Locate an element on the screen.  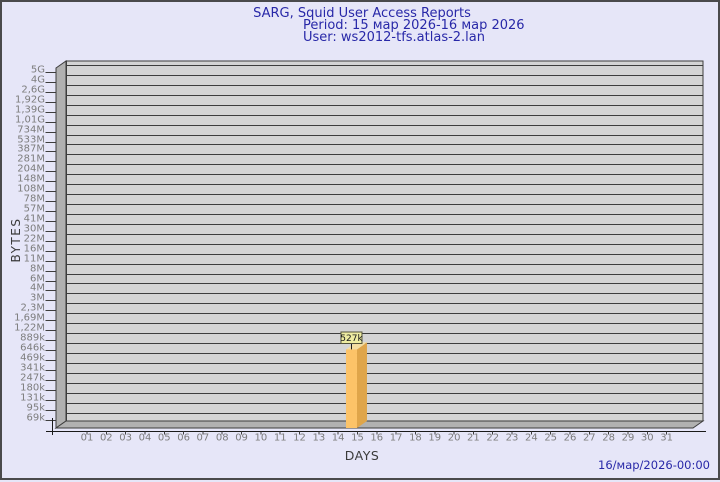
y-tick-label: 57M is located at coordinates (34, 209).